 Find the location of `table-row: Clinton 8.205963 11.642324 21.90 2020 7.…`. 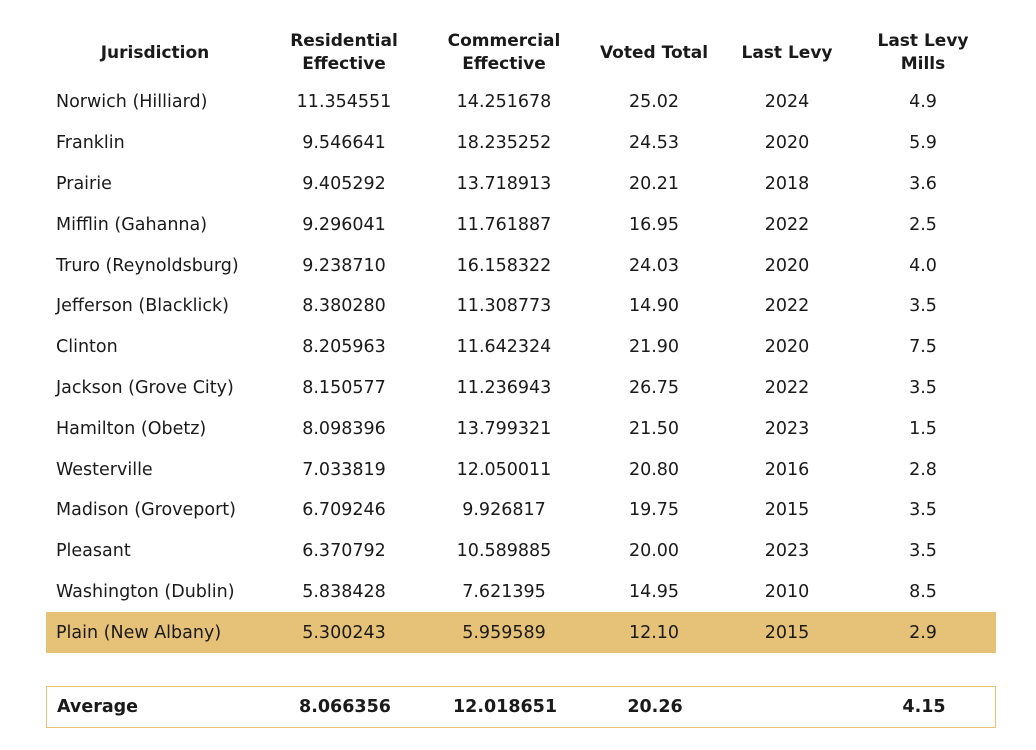

table-row: Clinton 8.205963 11.642324 21.90 2020 7.… is located at coordinates (521, 347).